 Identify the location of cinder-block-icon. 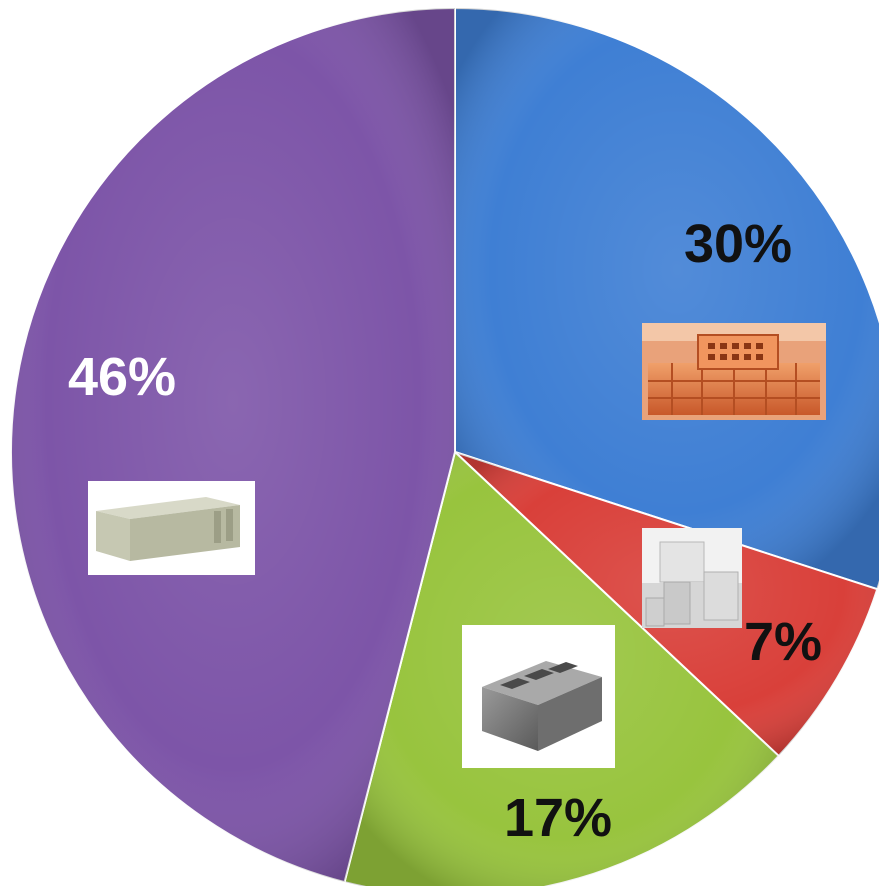
(538, 696).